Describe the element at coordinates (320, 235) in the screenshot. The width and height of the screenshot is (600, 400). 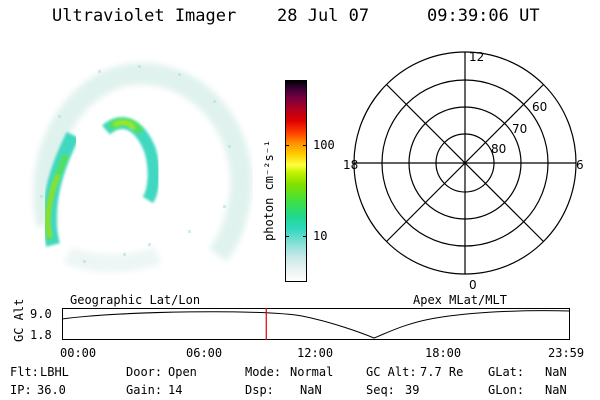
I see `colorbar-tick-label: 10` at that location.